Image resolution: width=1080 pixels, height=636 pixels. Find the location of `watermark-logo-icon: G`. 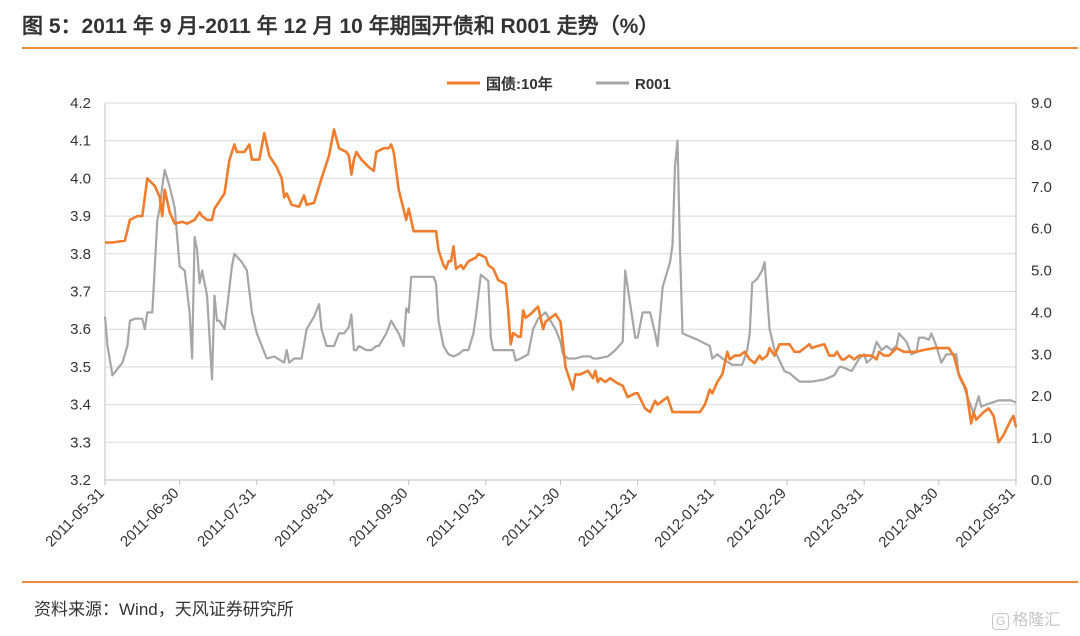

watermark-logo-icon: G is located at coordinates (1001, 621).